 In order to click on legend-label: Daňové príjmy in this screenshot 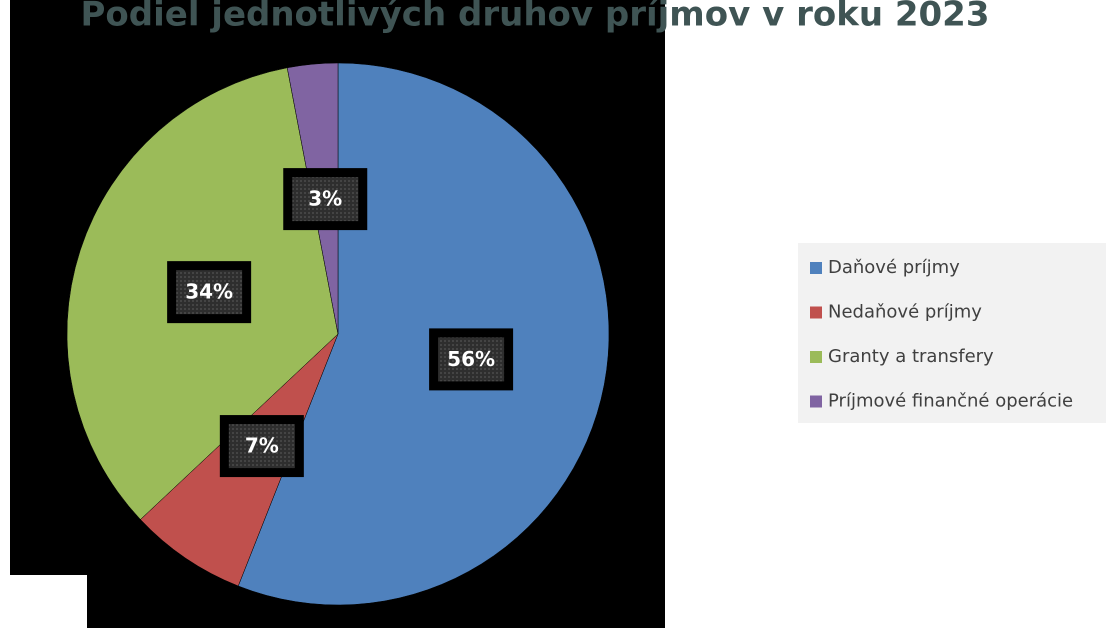, I will do `click(894, 267)`.